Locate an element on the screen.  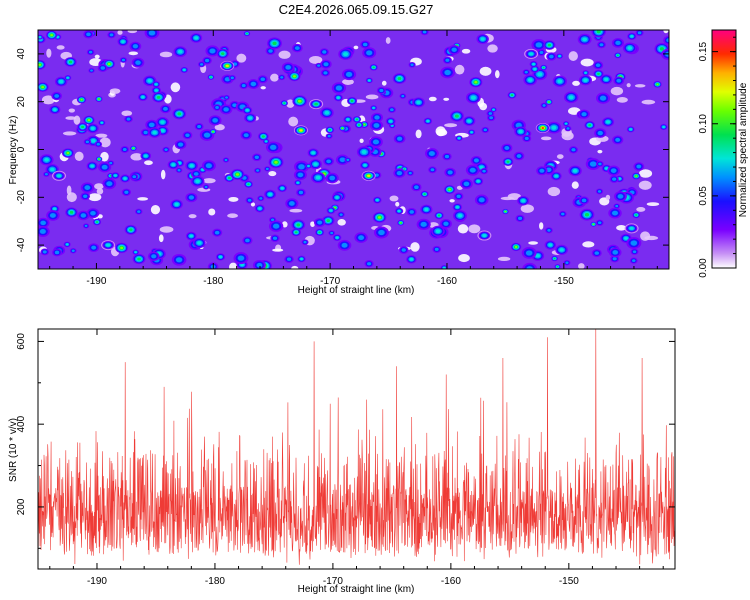
snr-x-tick-label: -170 is located at coordinates (333, 581).